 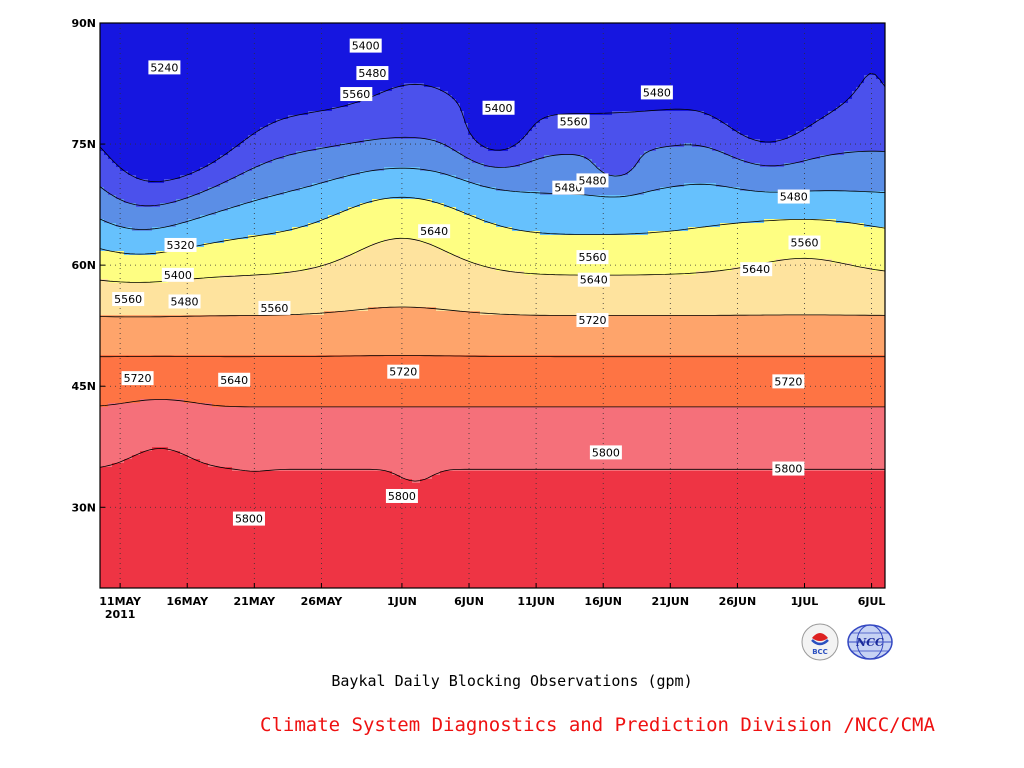 What do you see at coordinates (671, 601) in the screenshot?
I see `x-tick-label: 21JUN` at bounding box center [671, 601].